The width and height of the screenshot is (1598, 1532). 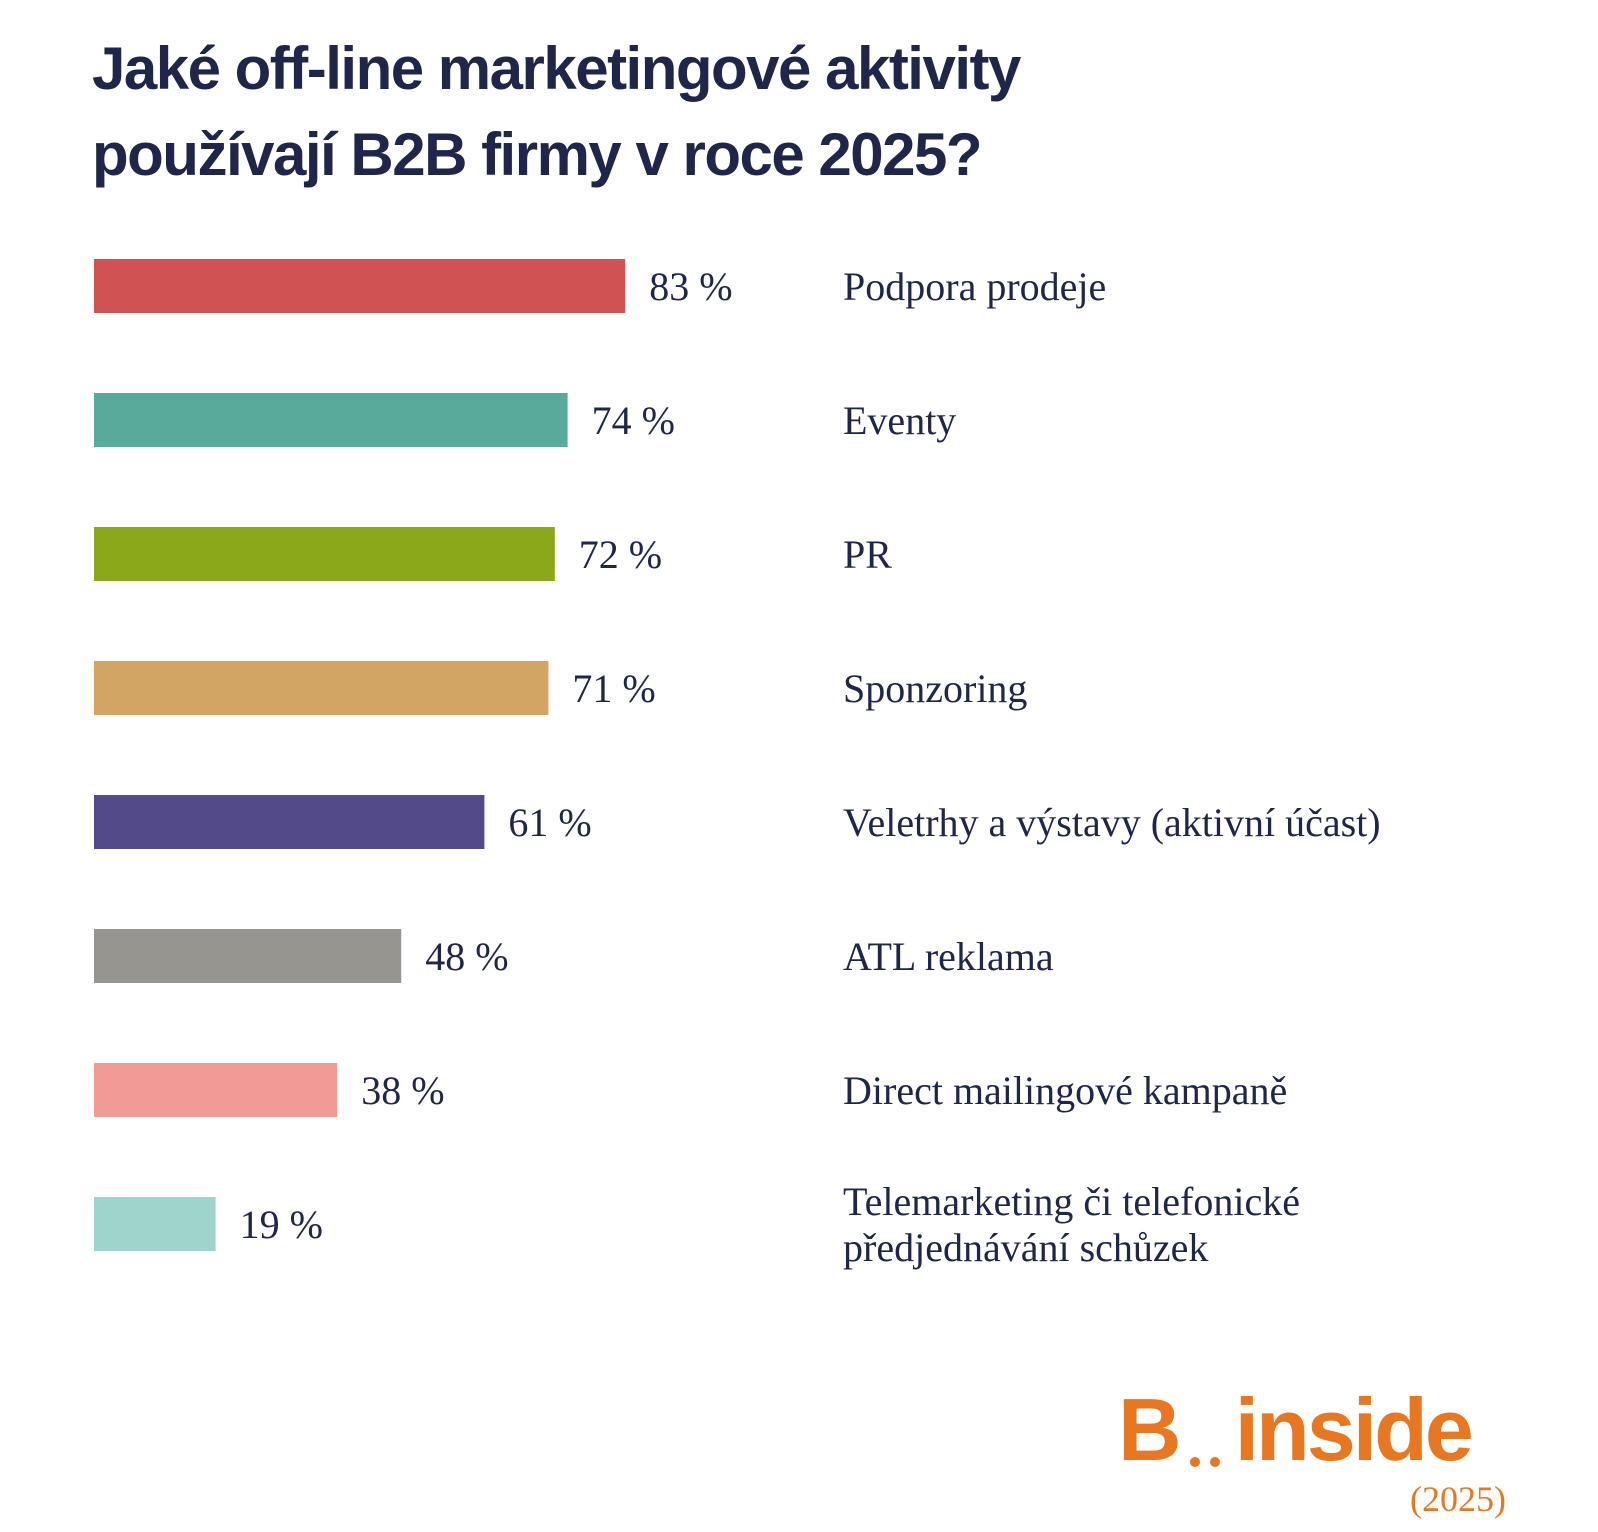 What do you see at coordinates (867, 554) in the screenshot?
I see `category-label-3: PR` at bounding box center [867, 554].